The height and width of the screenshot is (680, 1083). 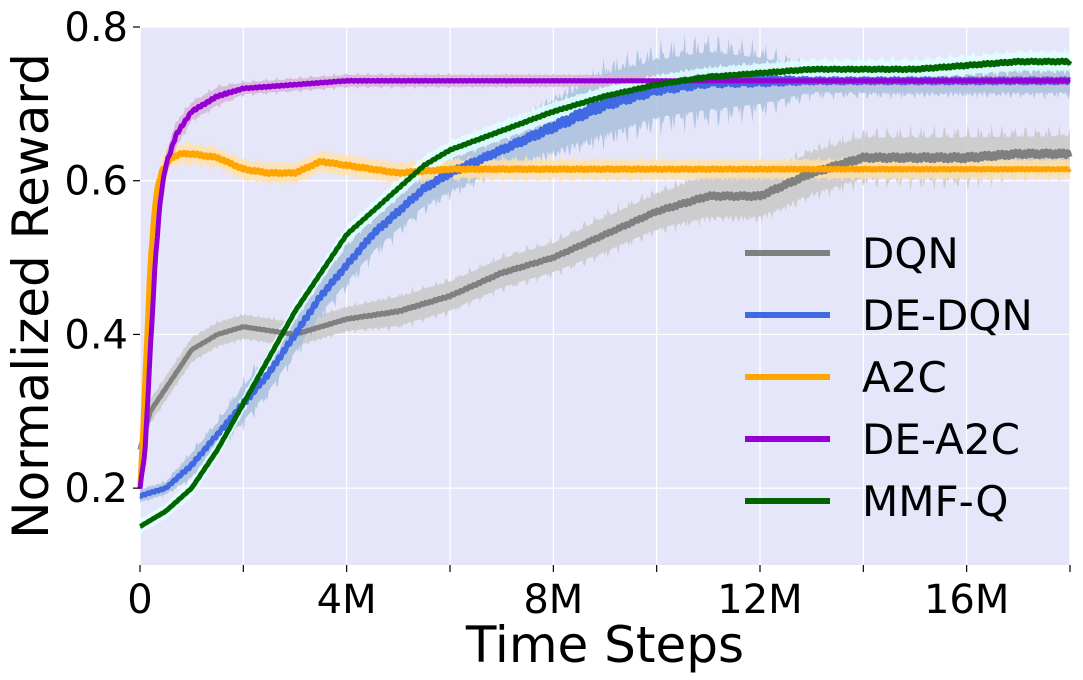 I want to click on legend: DQN DE-DQN A2C DE-A2C MMF-Q, so click(x=889, y=377).